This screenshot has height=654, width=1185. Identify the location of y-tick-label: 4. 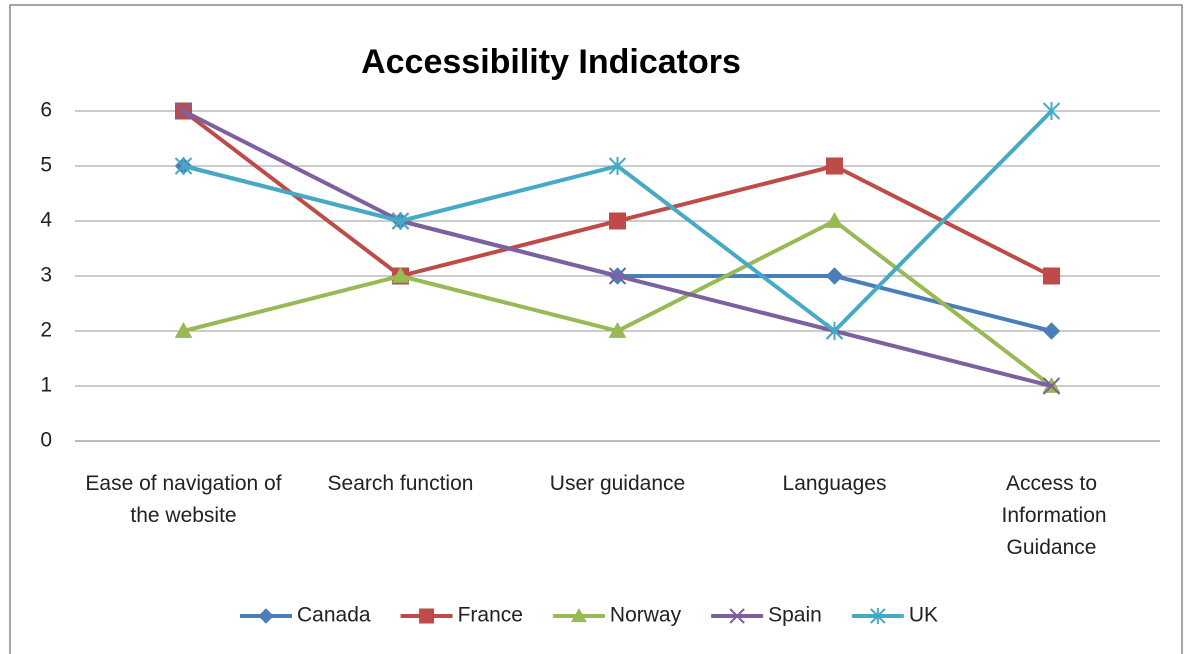
(46, 220).